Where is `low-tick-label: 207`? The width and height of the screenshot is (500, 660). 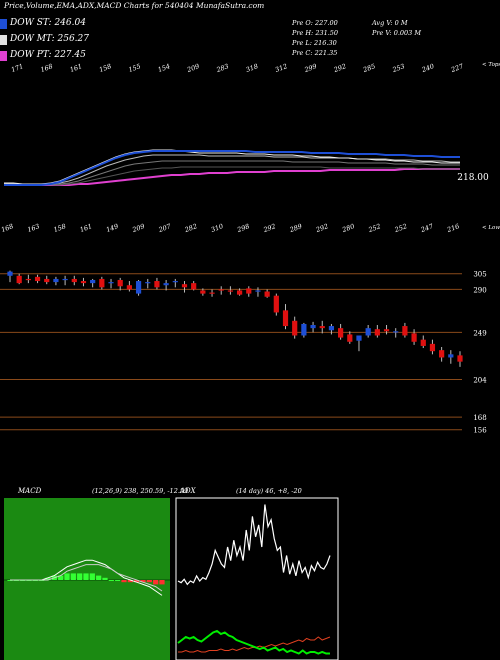
low-tick-label: 207 is located at coordinates (165, 228).